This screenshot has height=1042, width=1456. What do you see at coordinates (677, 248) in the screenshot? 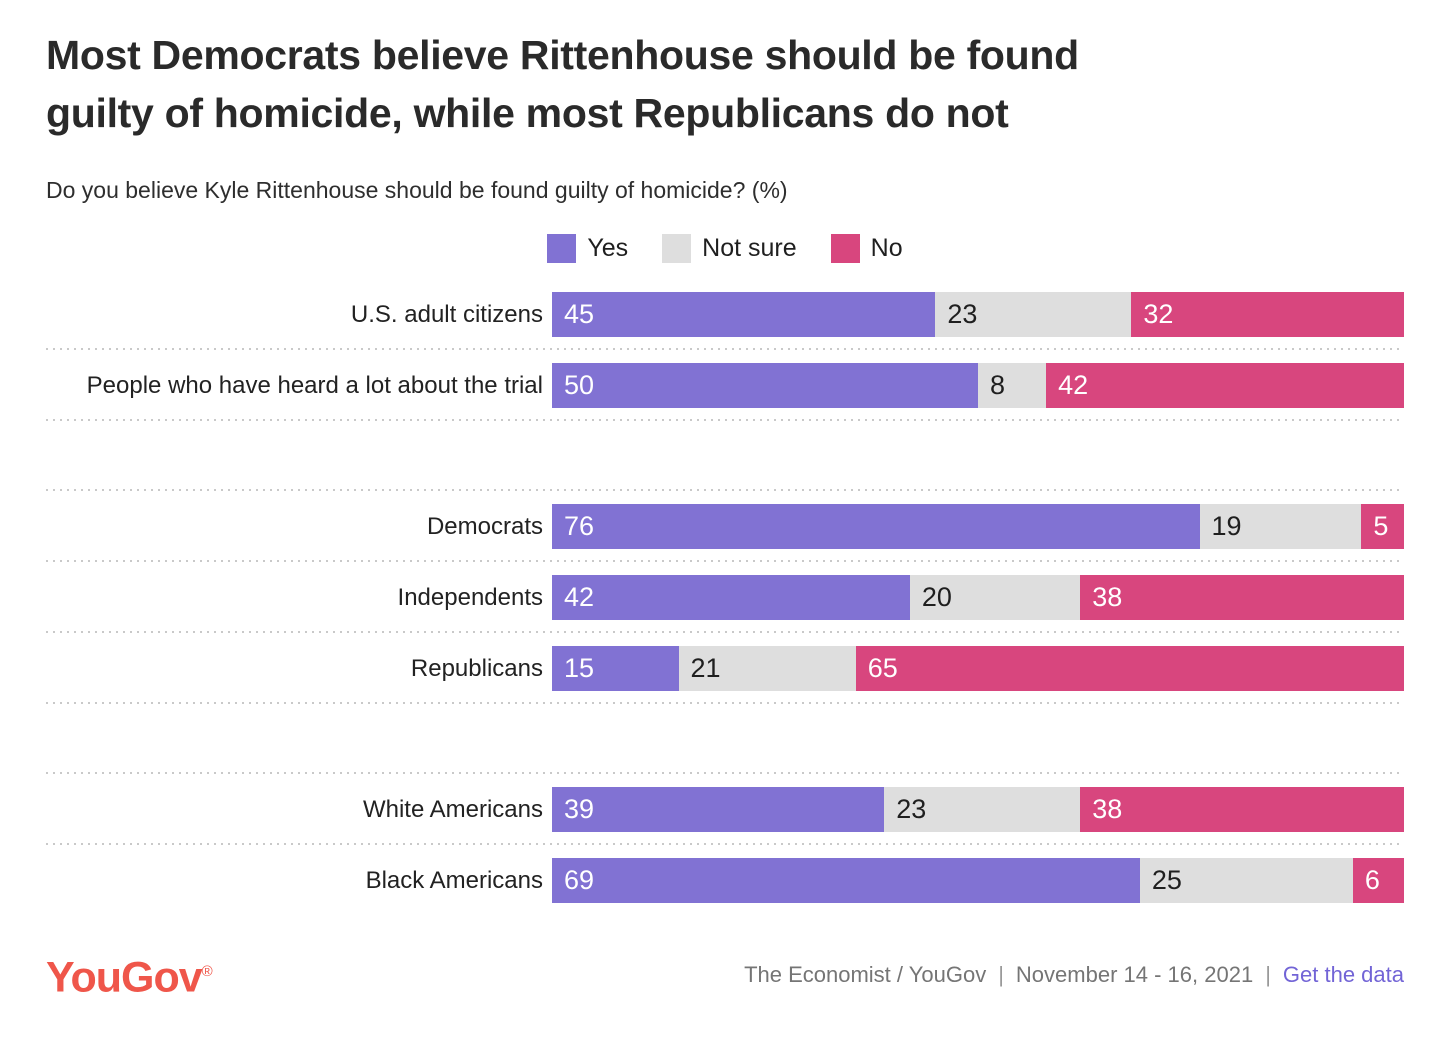
I see `legend-swatch-not-sure` at bounding box center [677, 248].